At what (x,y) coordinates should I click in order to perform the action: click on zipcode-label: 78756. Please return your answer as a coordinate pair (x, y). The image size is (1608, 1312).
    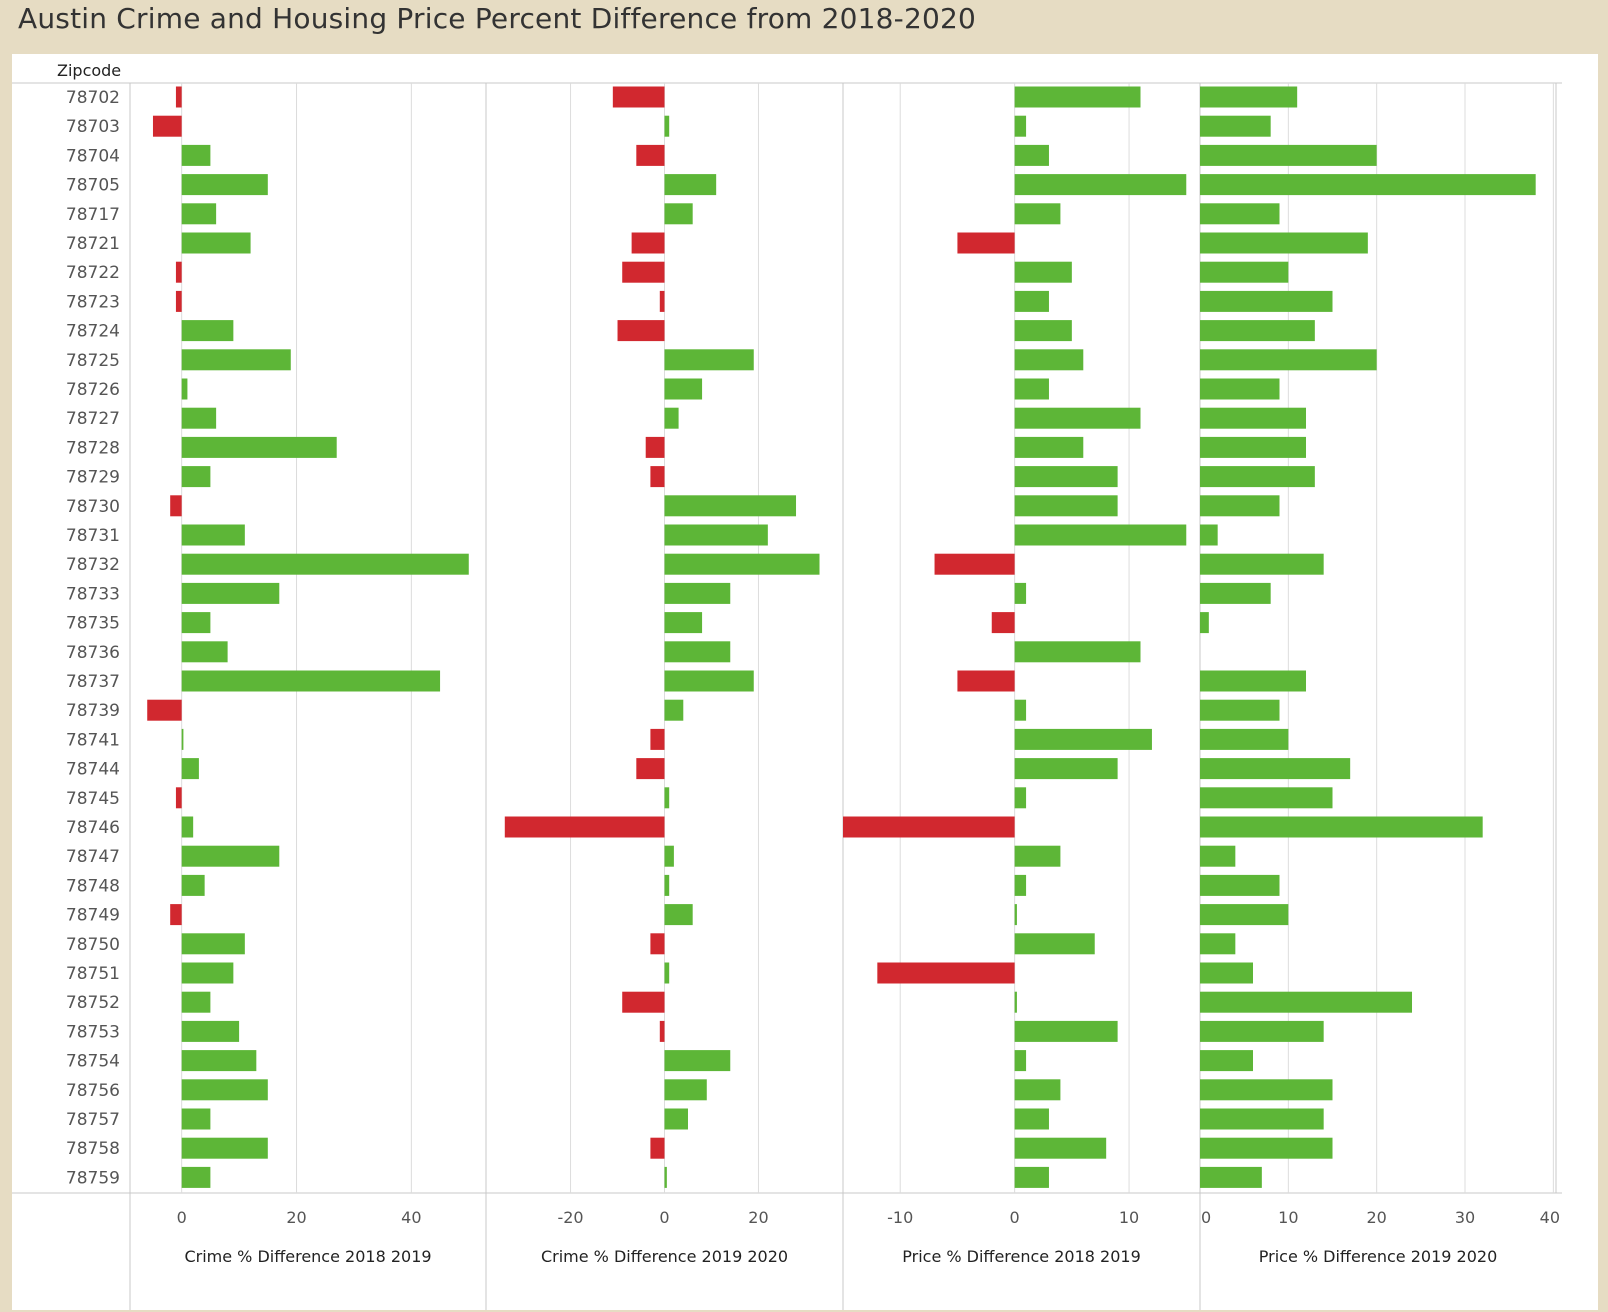
    Looking at the image, I should click on (93, 1091).